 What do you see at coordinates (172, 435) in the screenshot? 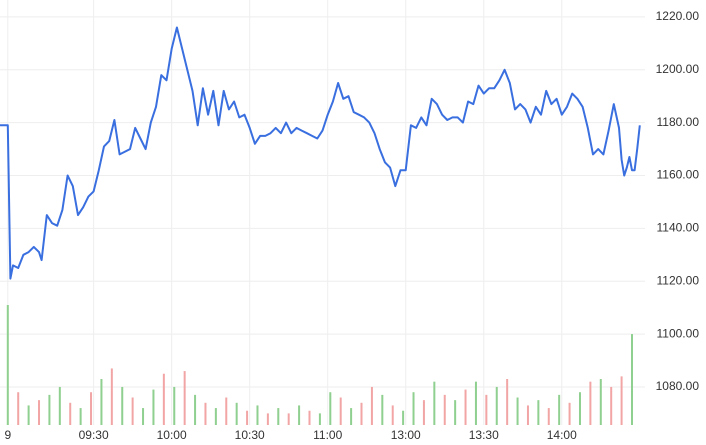
I see `x-tick-label: 10:00` at bounding box center [172, 435].